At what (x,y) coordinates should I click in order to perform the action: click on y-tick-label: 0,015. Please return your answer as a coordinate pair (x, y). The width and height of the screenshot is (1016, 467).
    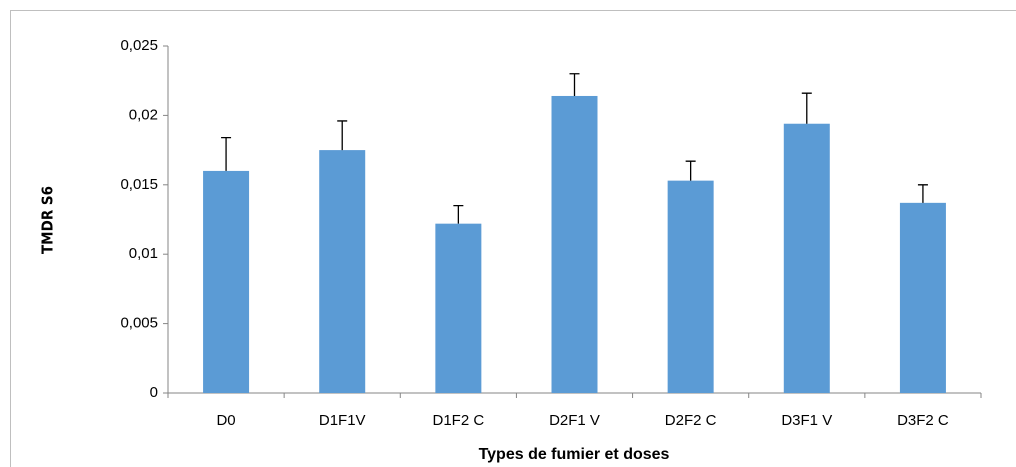
    Looking at the image, I should click on (139, 184).